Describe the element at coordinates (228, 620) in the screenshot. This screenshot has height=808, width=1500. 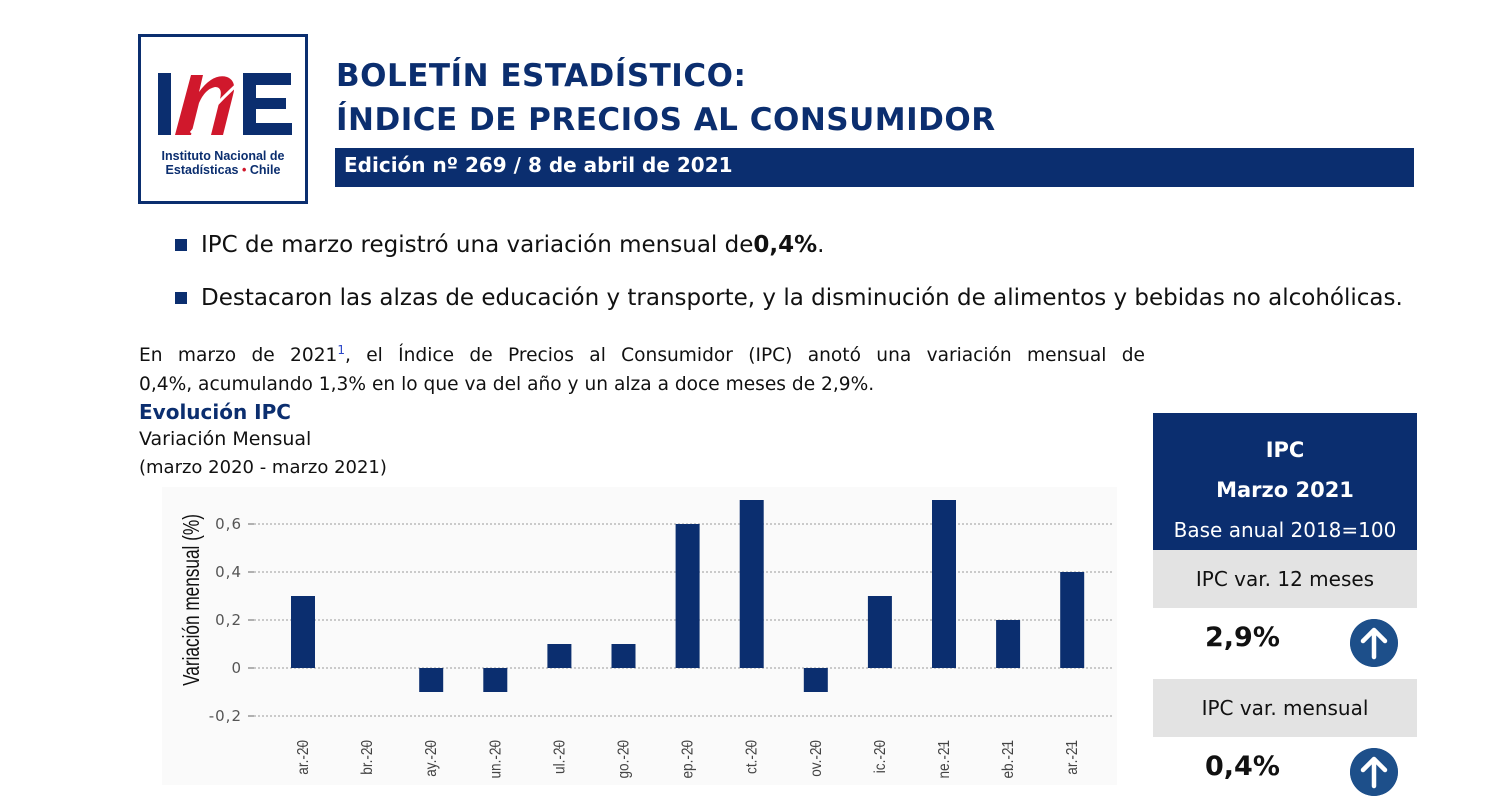
I see `y-tick-label: 0,2` at that location.